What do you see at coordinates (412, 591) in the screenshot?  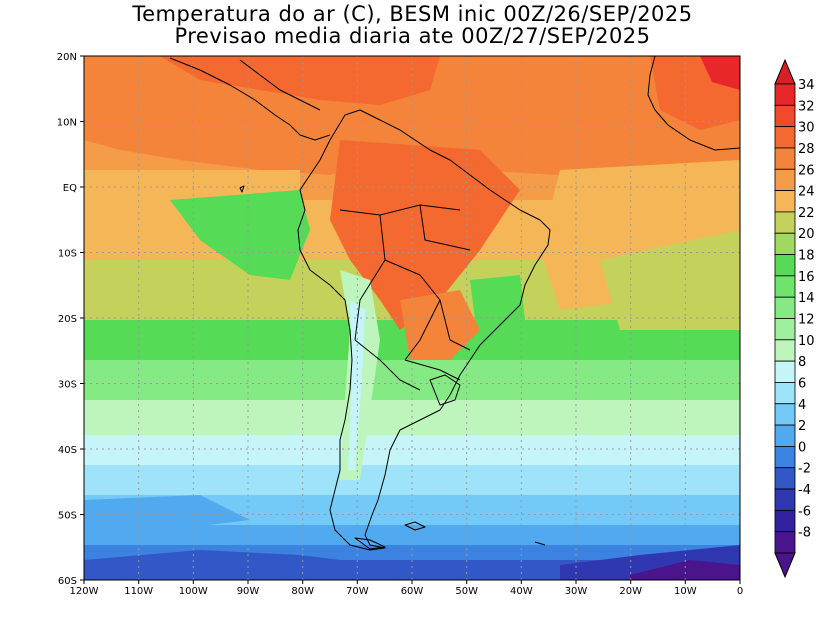 I see `lon-label: 60W` at bounding box center [412, 591].